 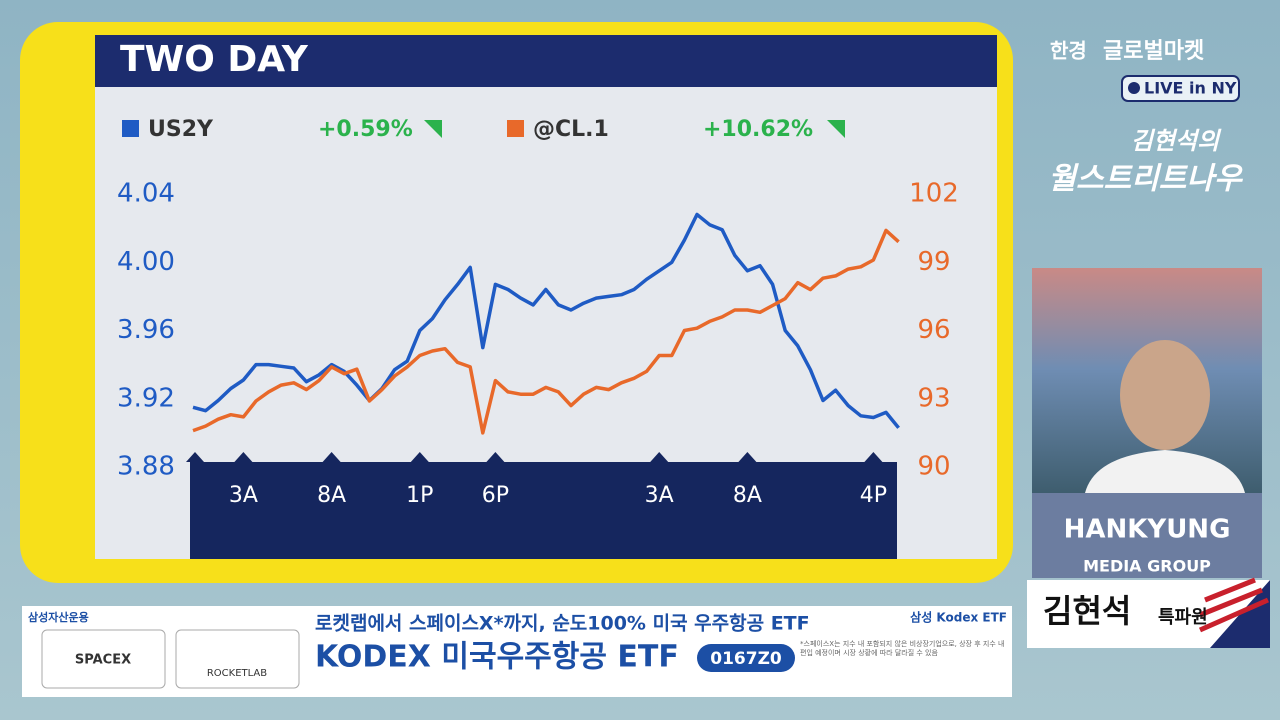 What do you see at coordinates (562, 624) in the screenshot?
I see `ad-headline: 로켓랩에서 스페이스X*까지, 순도100% 미국 우주항공 ETF` at bounding box center [562, 624].